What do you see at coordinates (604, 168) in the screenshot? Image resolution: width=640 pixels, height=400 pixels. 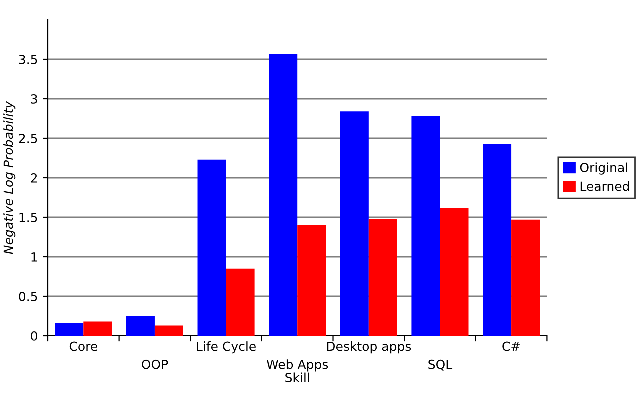 I see `legend-label: Original` at bounding box center [604, 168].